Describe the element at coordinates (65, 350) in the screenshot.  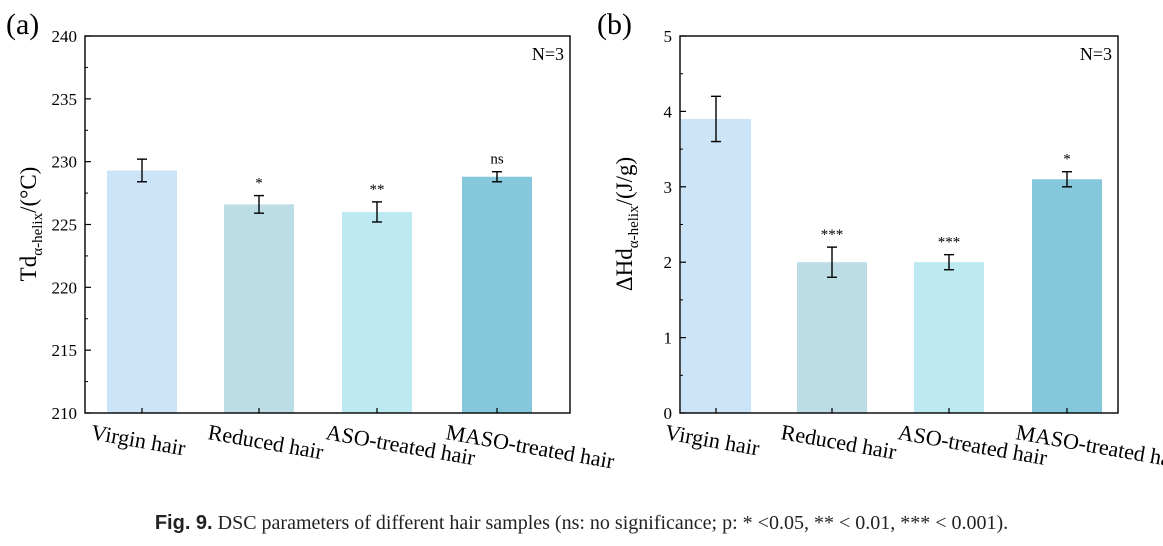
I see `panel-a-ytick-label-215: 215` at that location.